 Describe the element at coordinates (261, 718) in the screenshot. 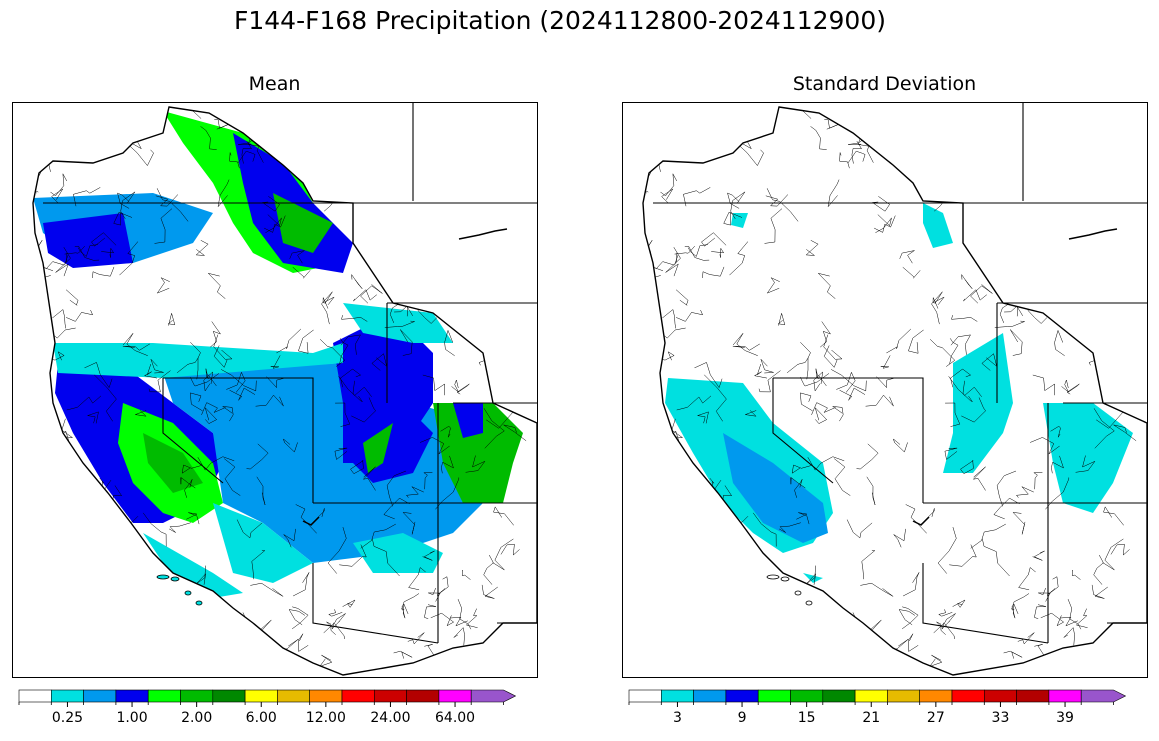

I see `colorbar-tick-label: 6.00` at that location.